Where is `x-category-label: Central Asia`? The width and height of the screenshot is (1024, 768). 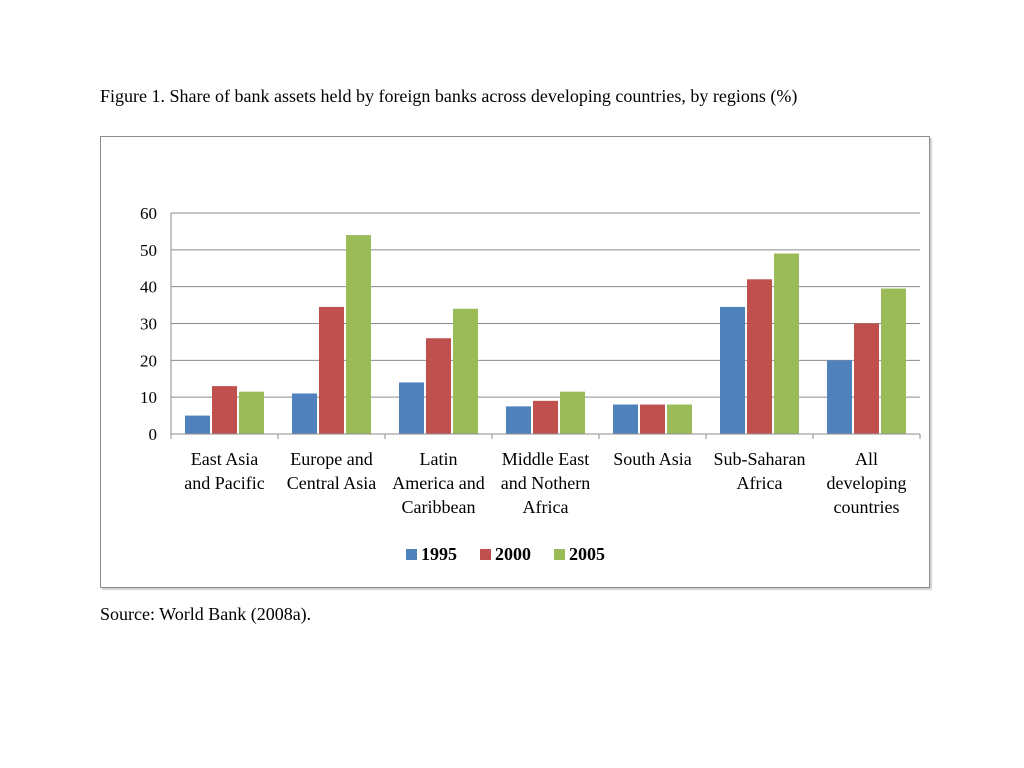
x-category-label: Central Asia is located at coordinates (331, 483).